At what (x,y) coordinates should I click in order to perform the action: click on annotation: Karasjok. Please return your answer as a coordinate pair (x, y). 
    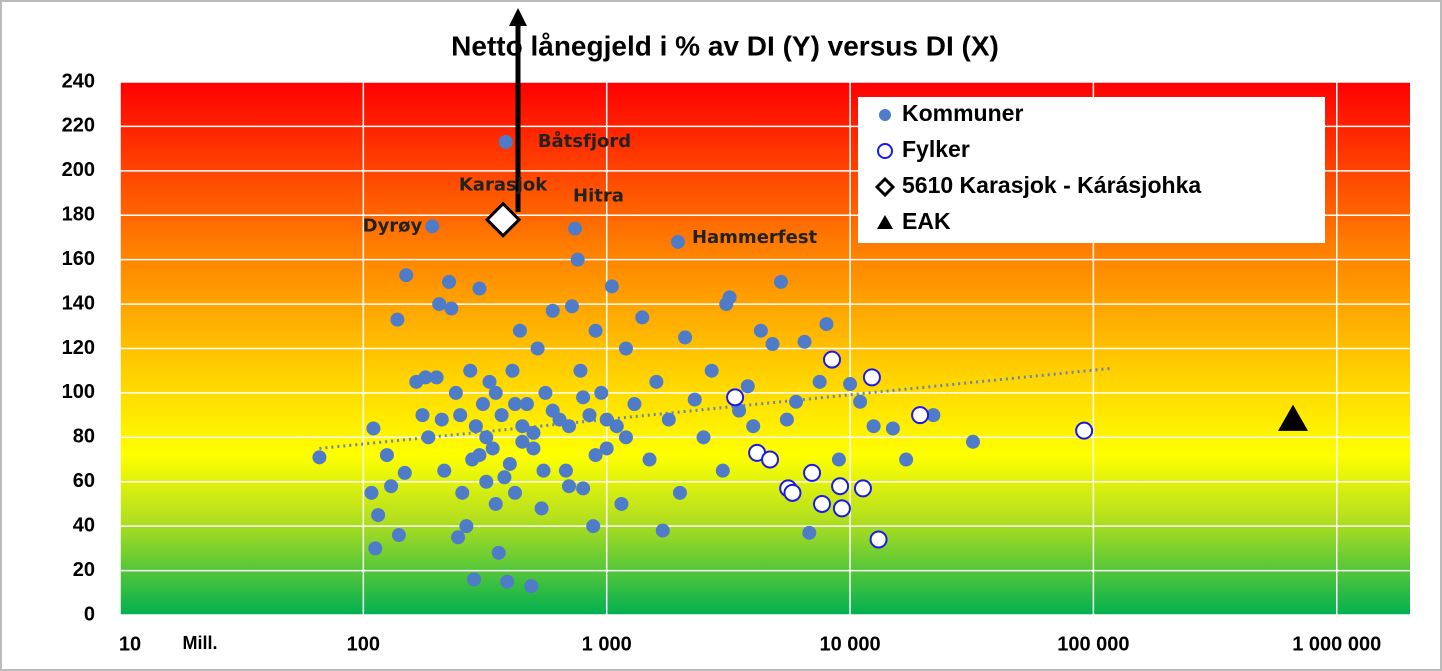
    Looking at the image, I should click on (503, 185).